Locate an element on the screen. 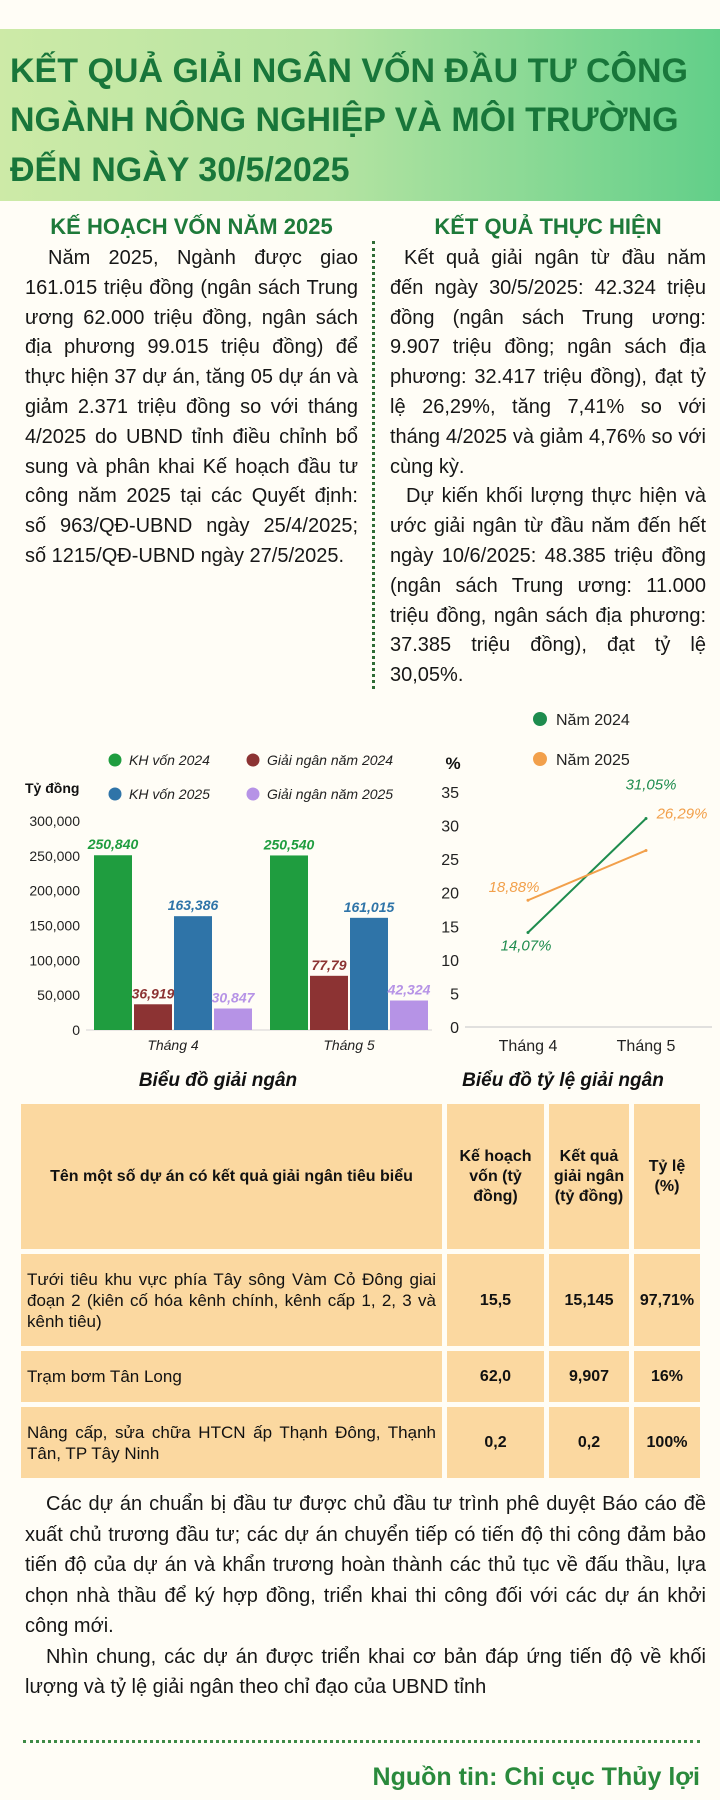 This screenshot has width=720, height=1800. y-tick-label: 250,000 is located at coordinates (54, 856).